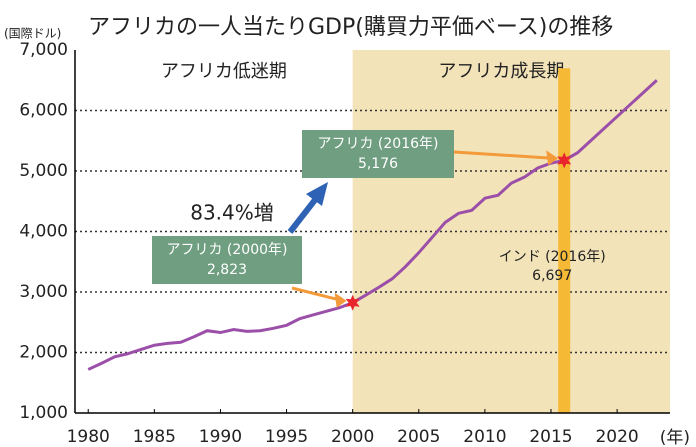 The height and width of the screenshot is (447, 696). Describe the element at coordinates (552, 257) in the screenshot. I see `india-label: インド (2016年)` at that location.